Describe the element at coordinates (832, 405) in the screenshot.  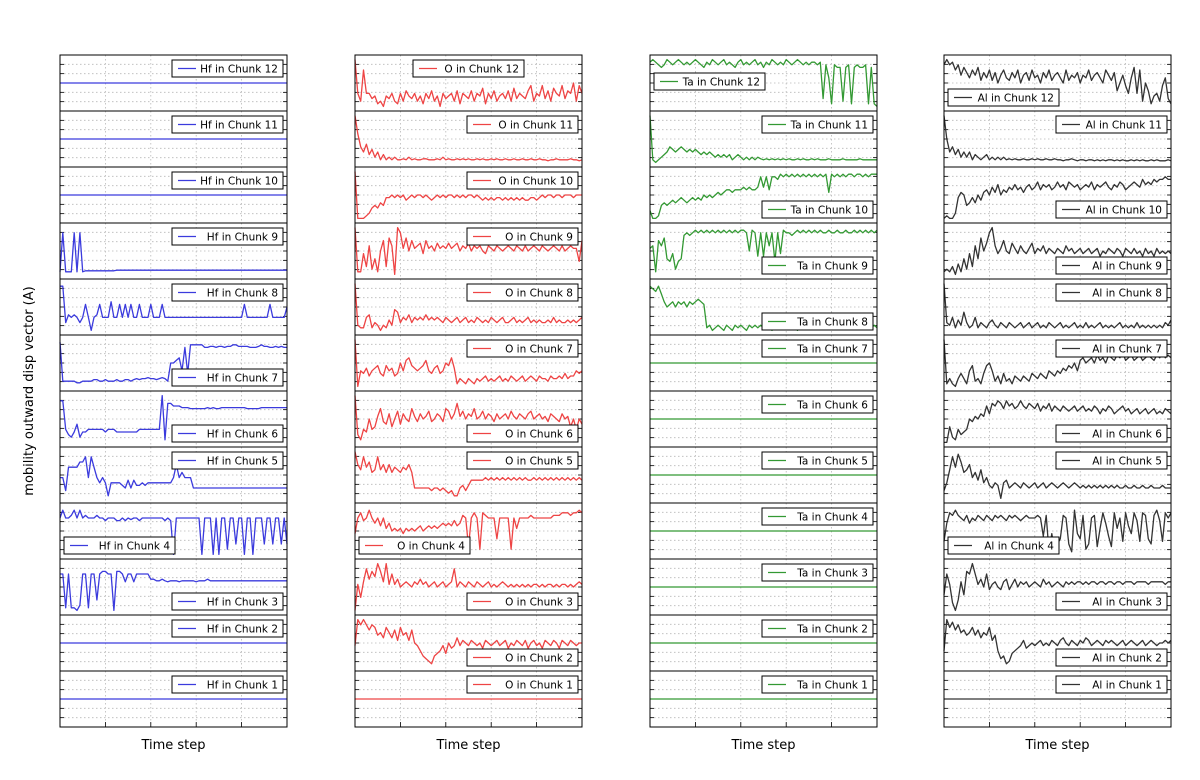
I see `legend-label: Ta in Chunk 6` at that location.